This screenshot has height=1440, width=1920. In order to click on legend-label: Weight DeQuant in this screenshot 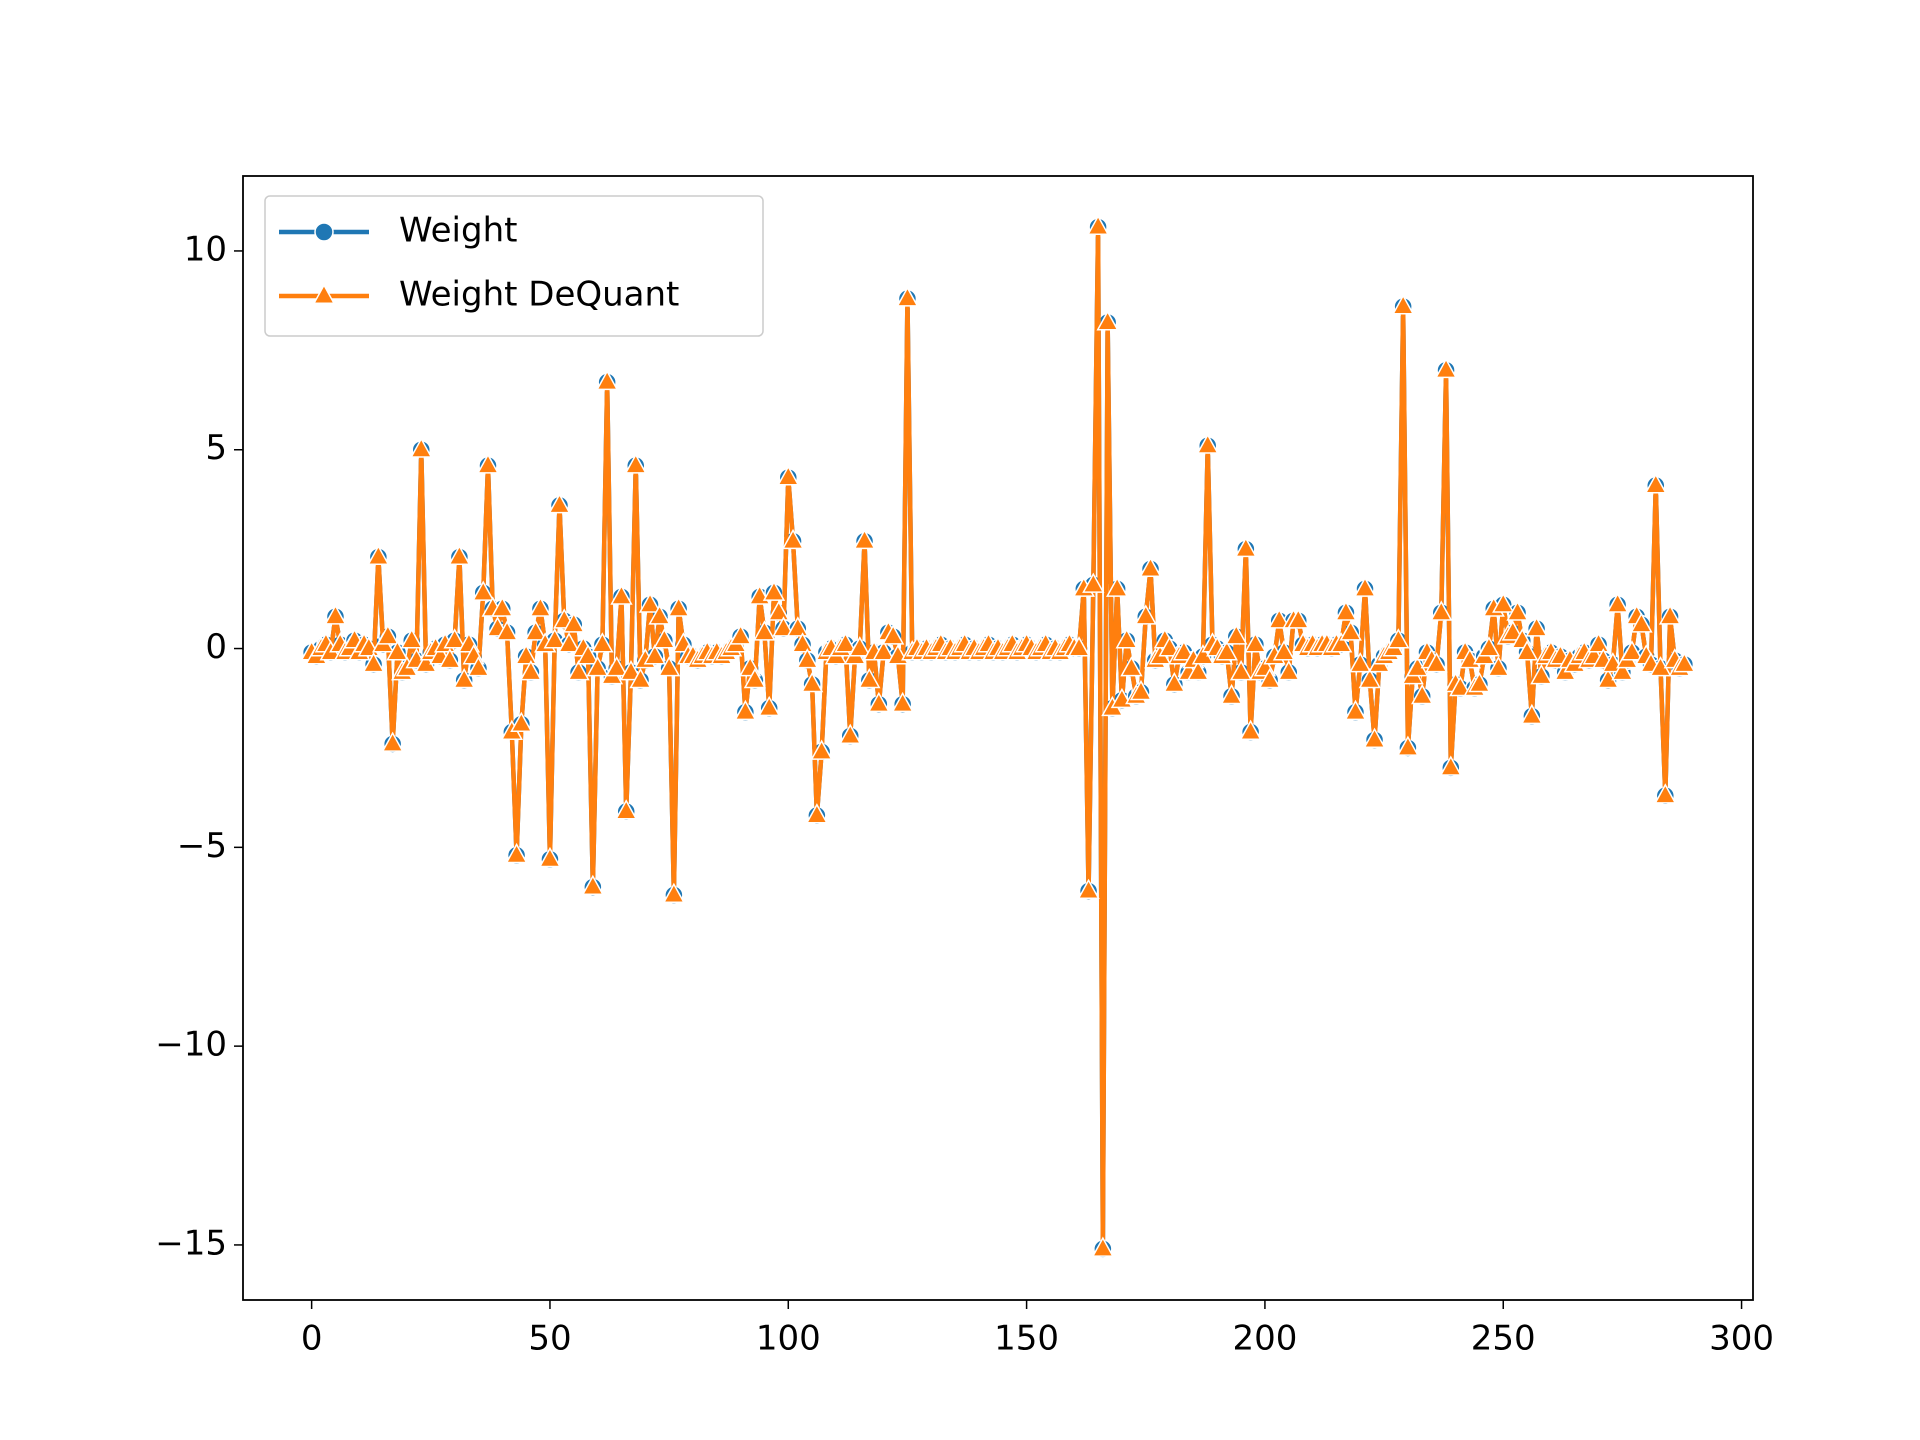, I will do `click(539, 295)`.